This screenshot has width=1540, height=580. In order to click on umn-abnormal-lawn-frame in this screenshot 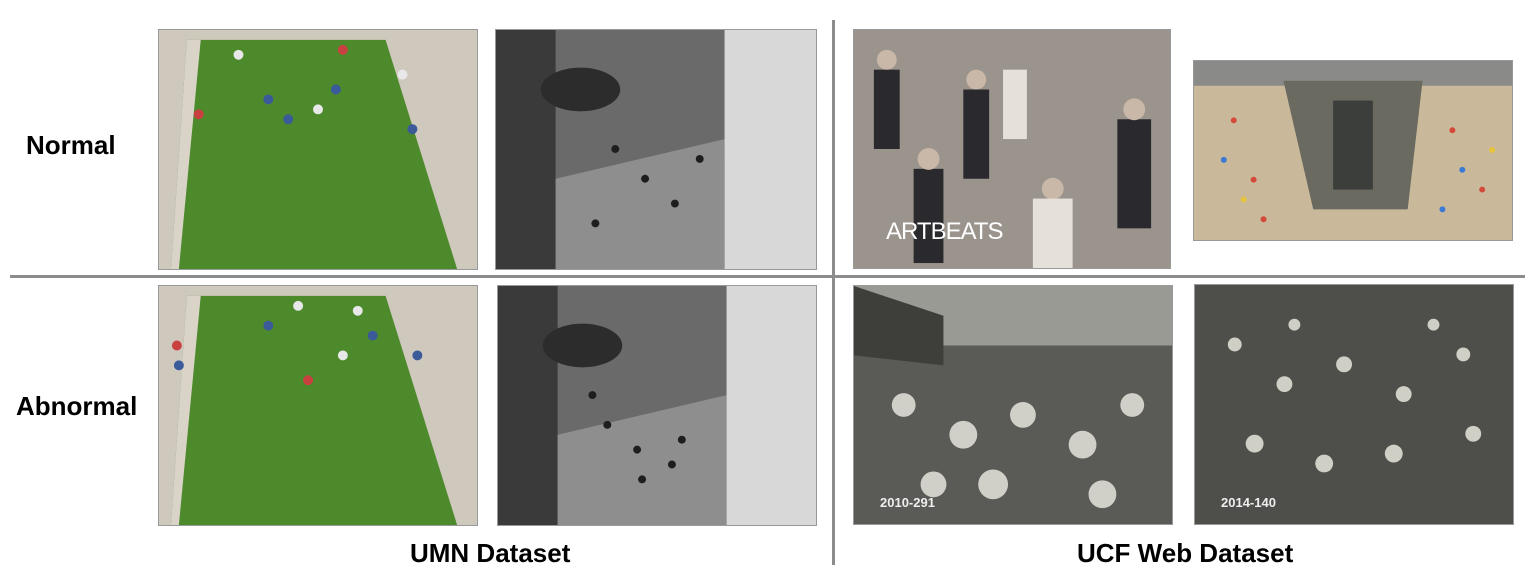, I will do `click(318, 405)`.